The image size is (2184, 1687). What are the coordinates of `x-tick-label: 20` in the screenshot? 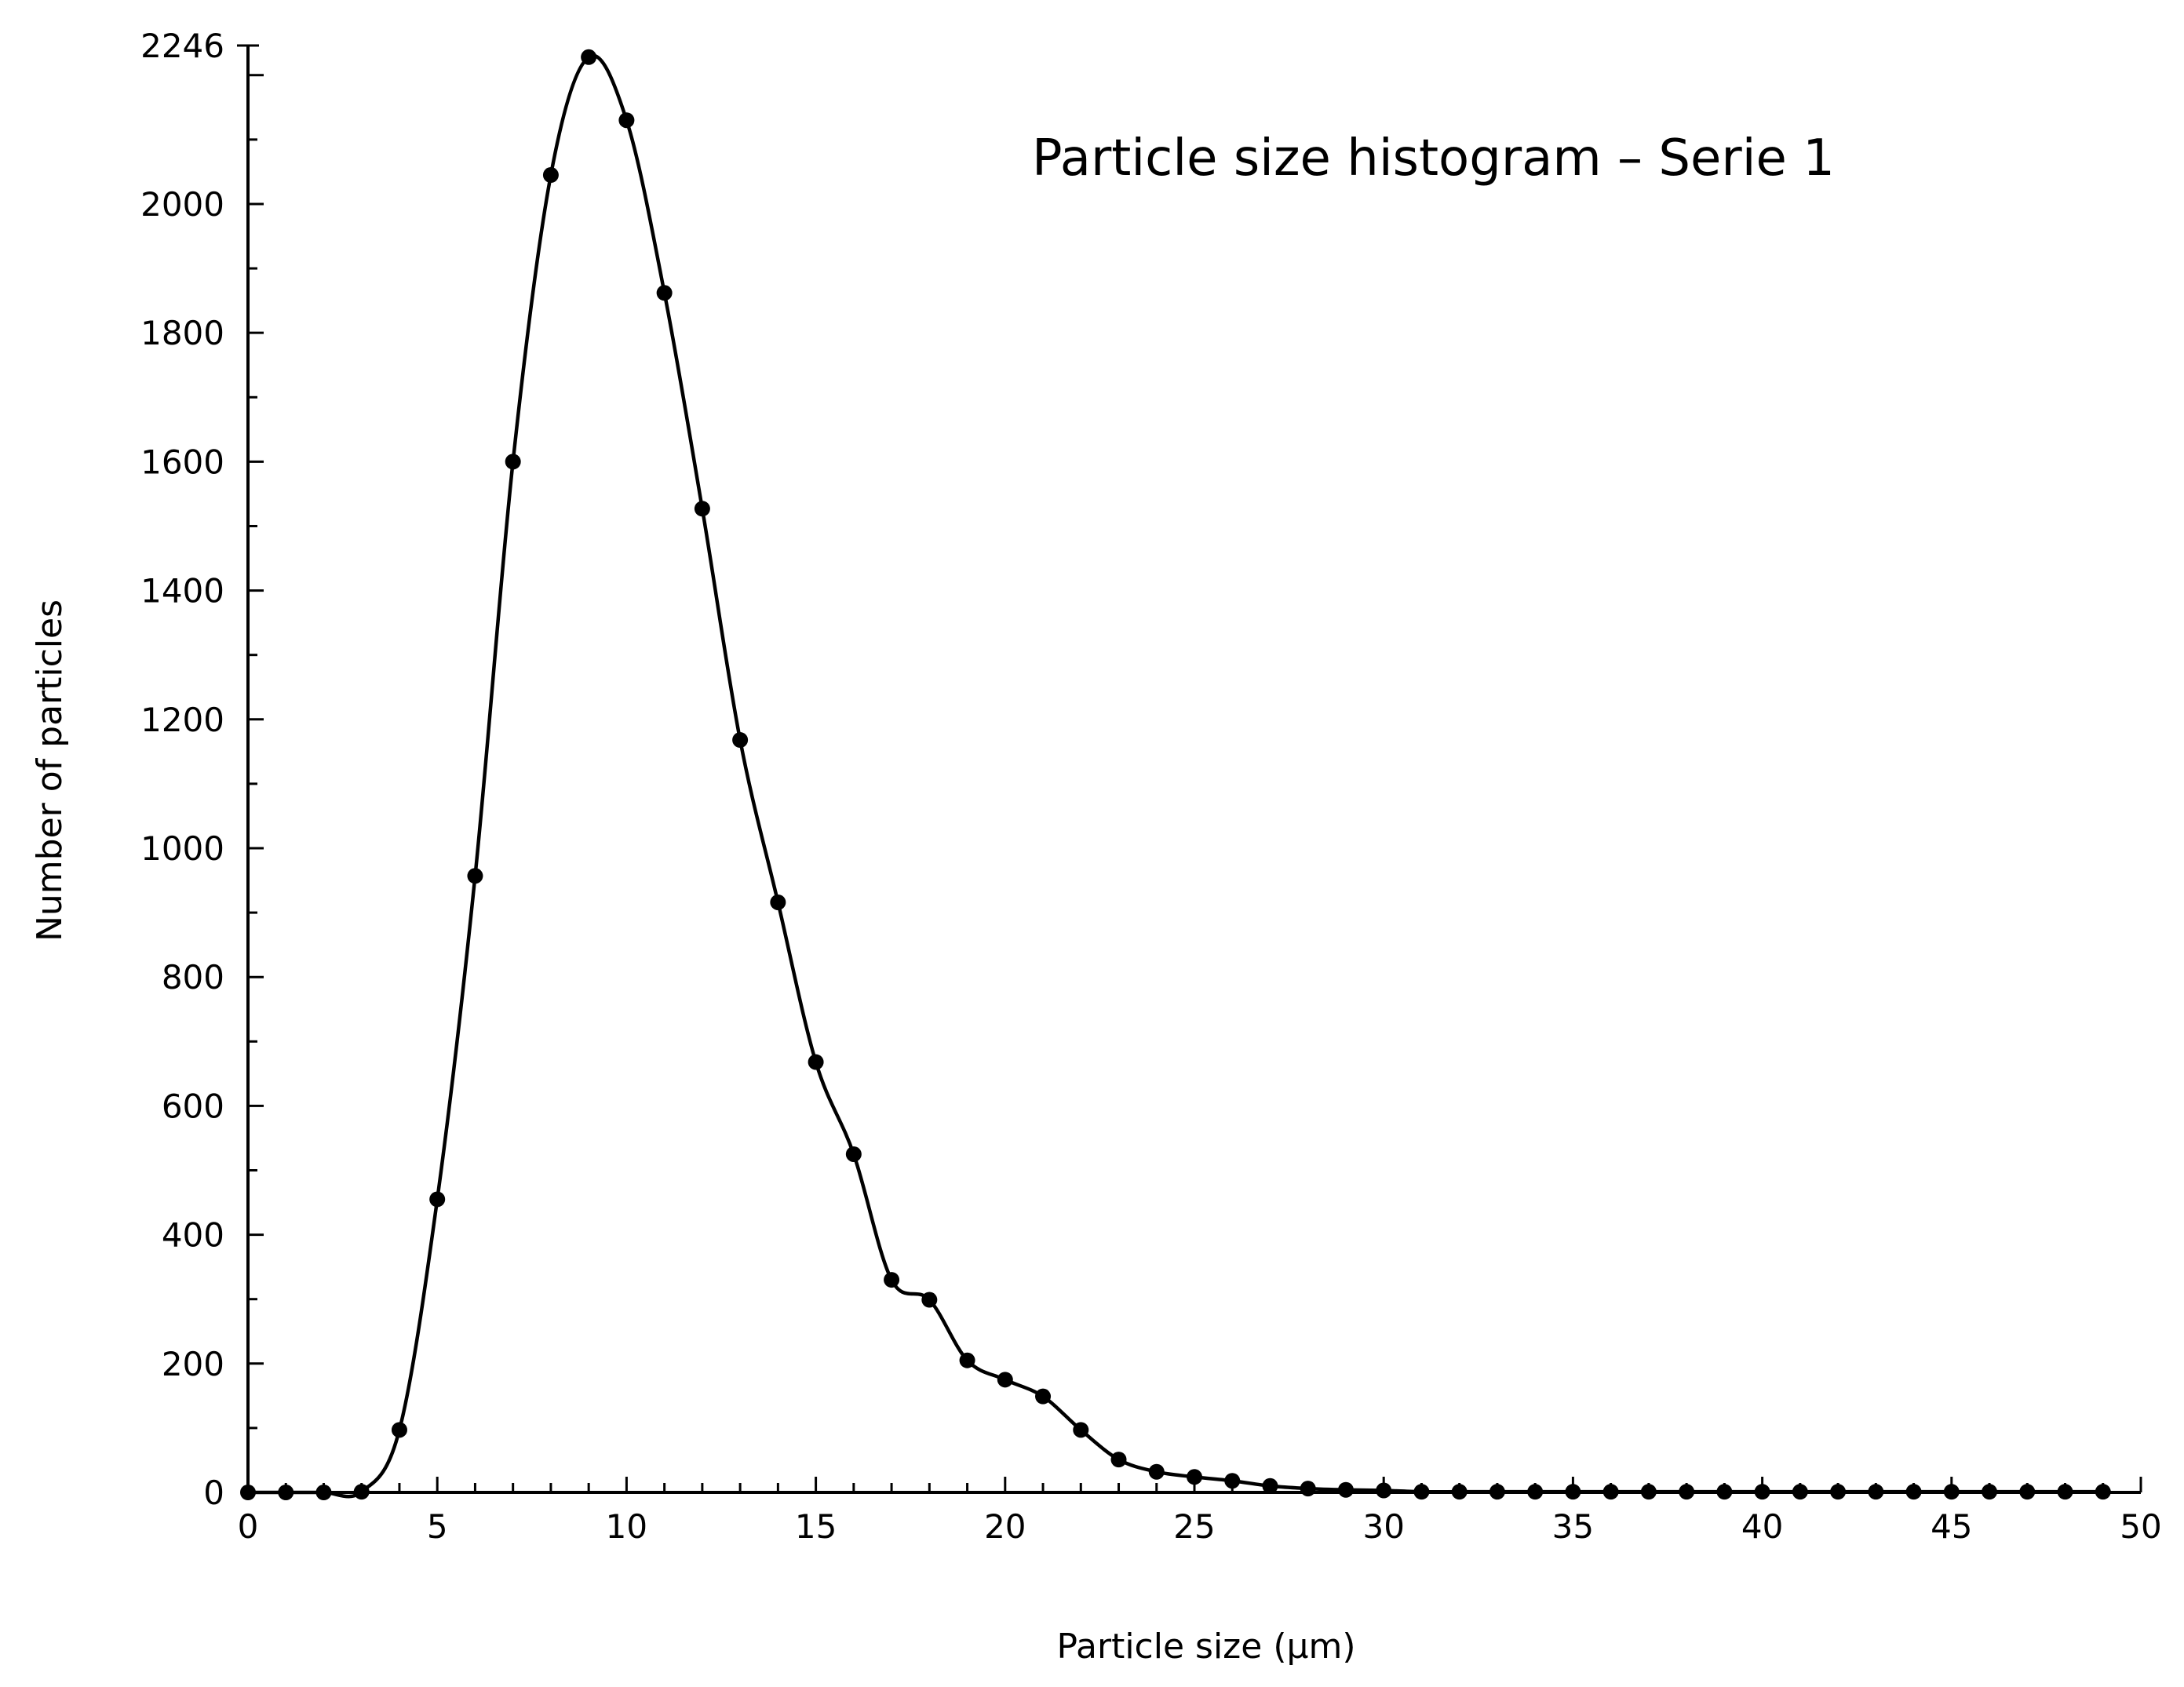 It's located at (1005, 1526).